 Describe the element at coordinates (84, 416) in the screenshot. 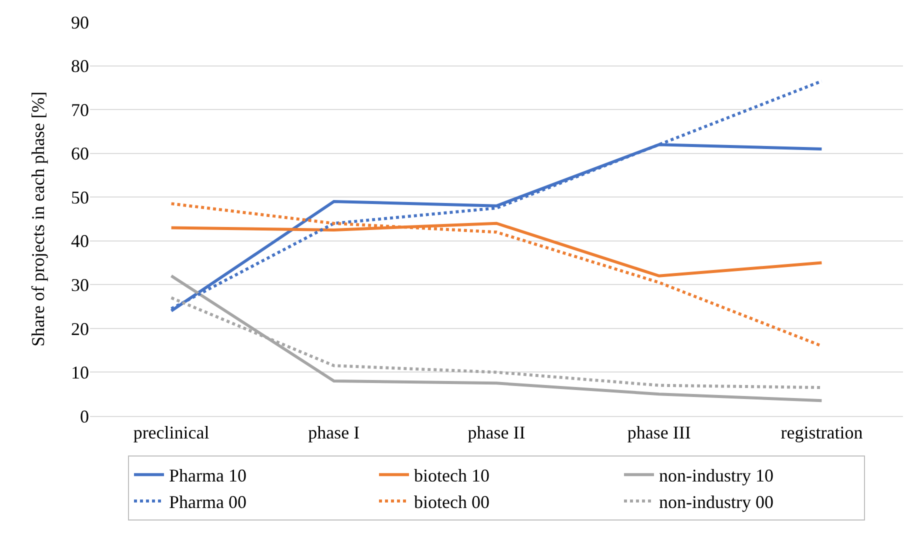

I see `y-tick-label: 0` at that location.